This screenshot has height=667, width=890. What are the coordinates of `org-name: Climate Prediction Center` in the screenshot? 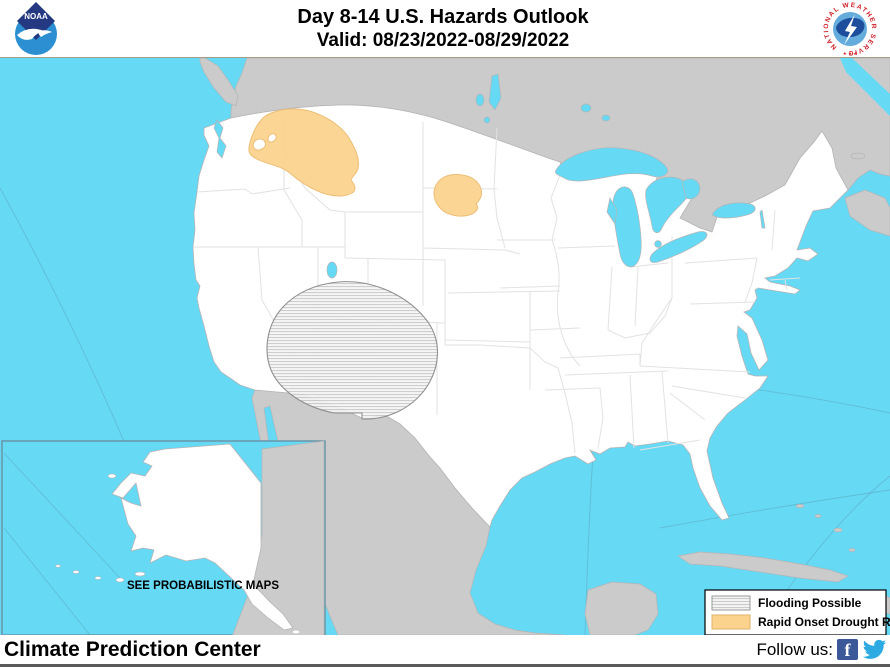 It's located at (132, 649).